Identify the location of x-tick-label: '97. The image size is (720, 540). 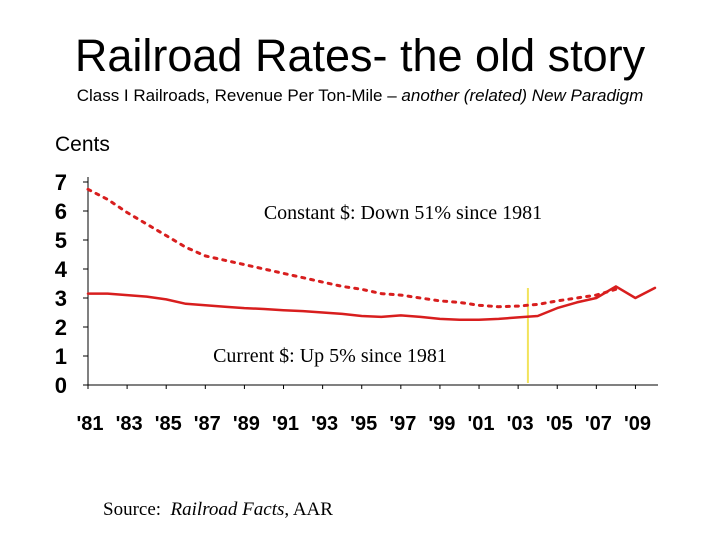
(402, 424).